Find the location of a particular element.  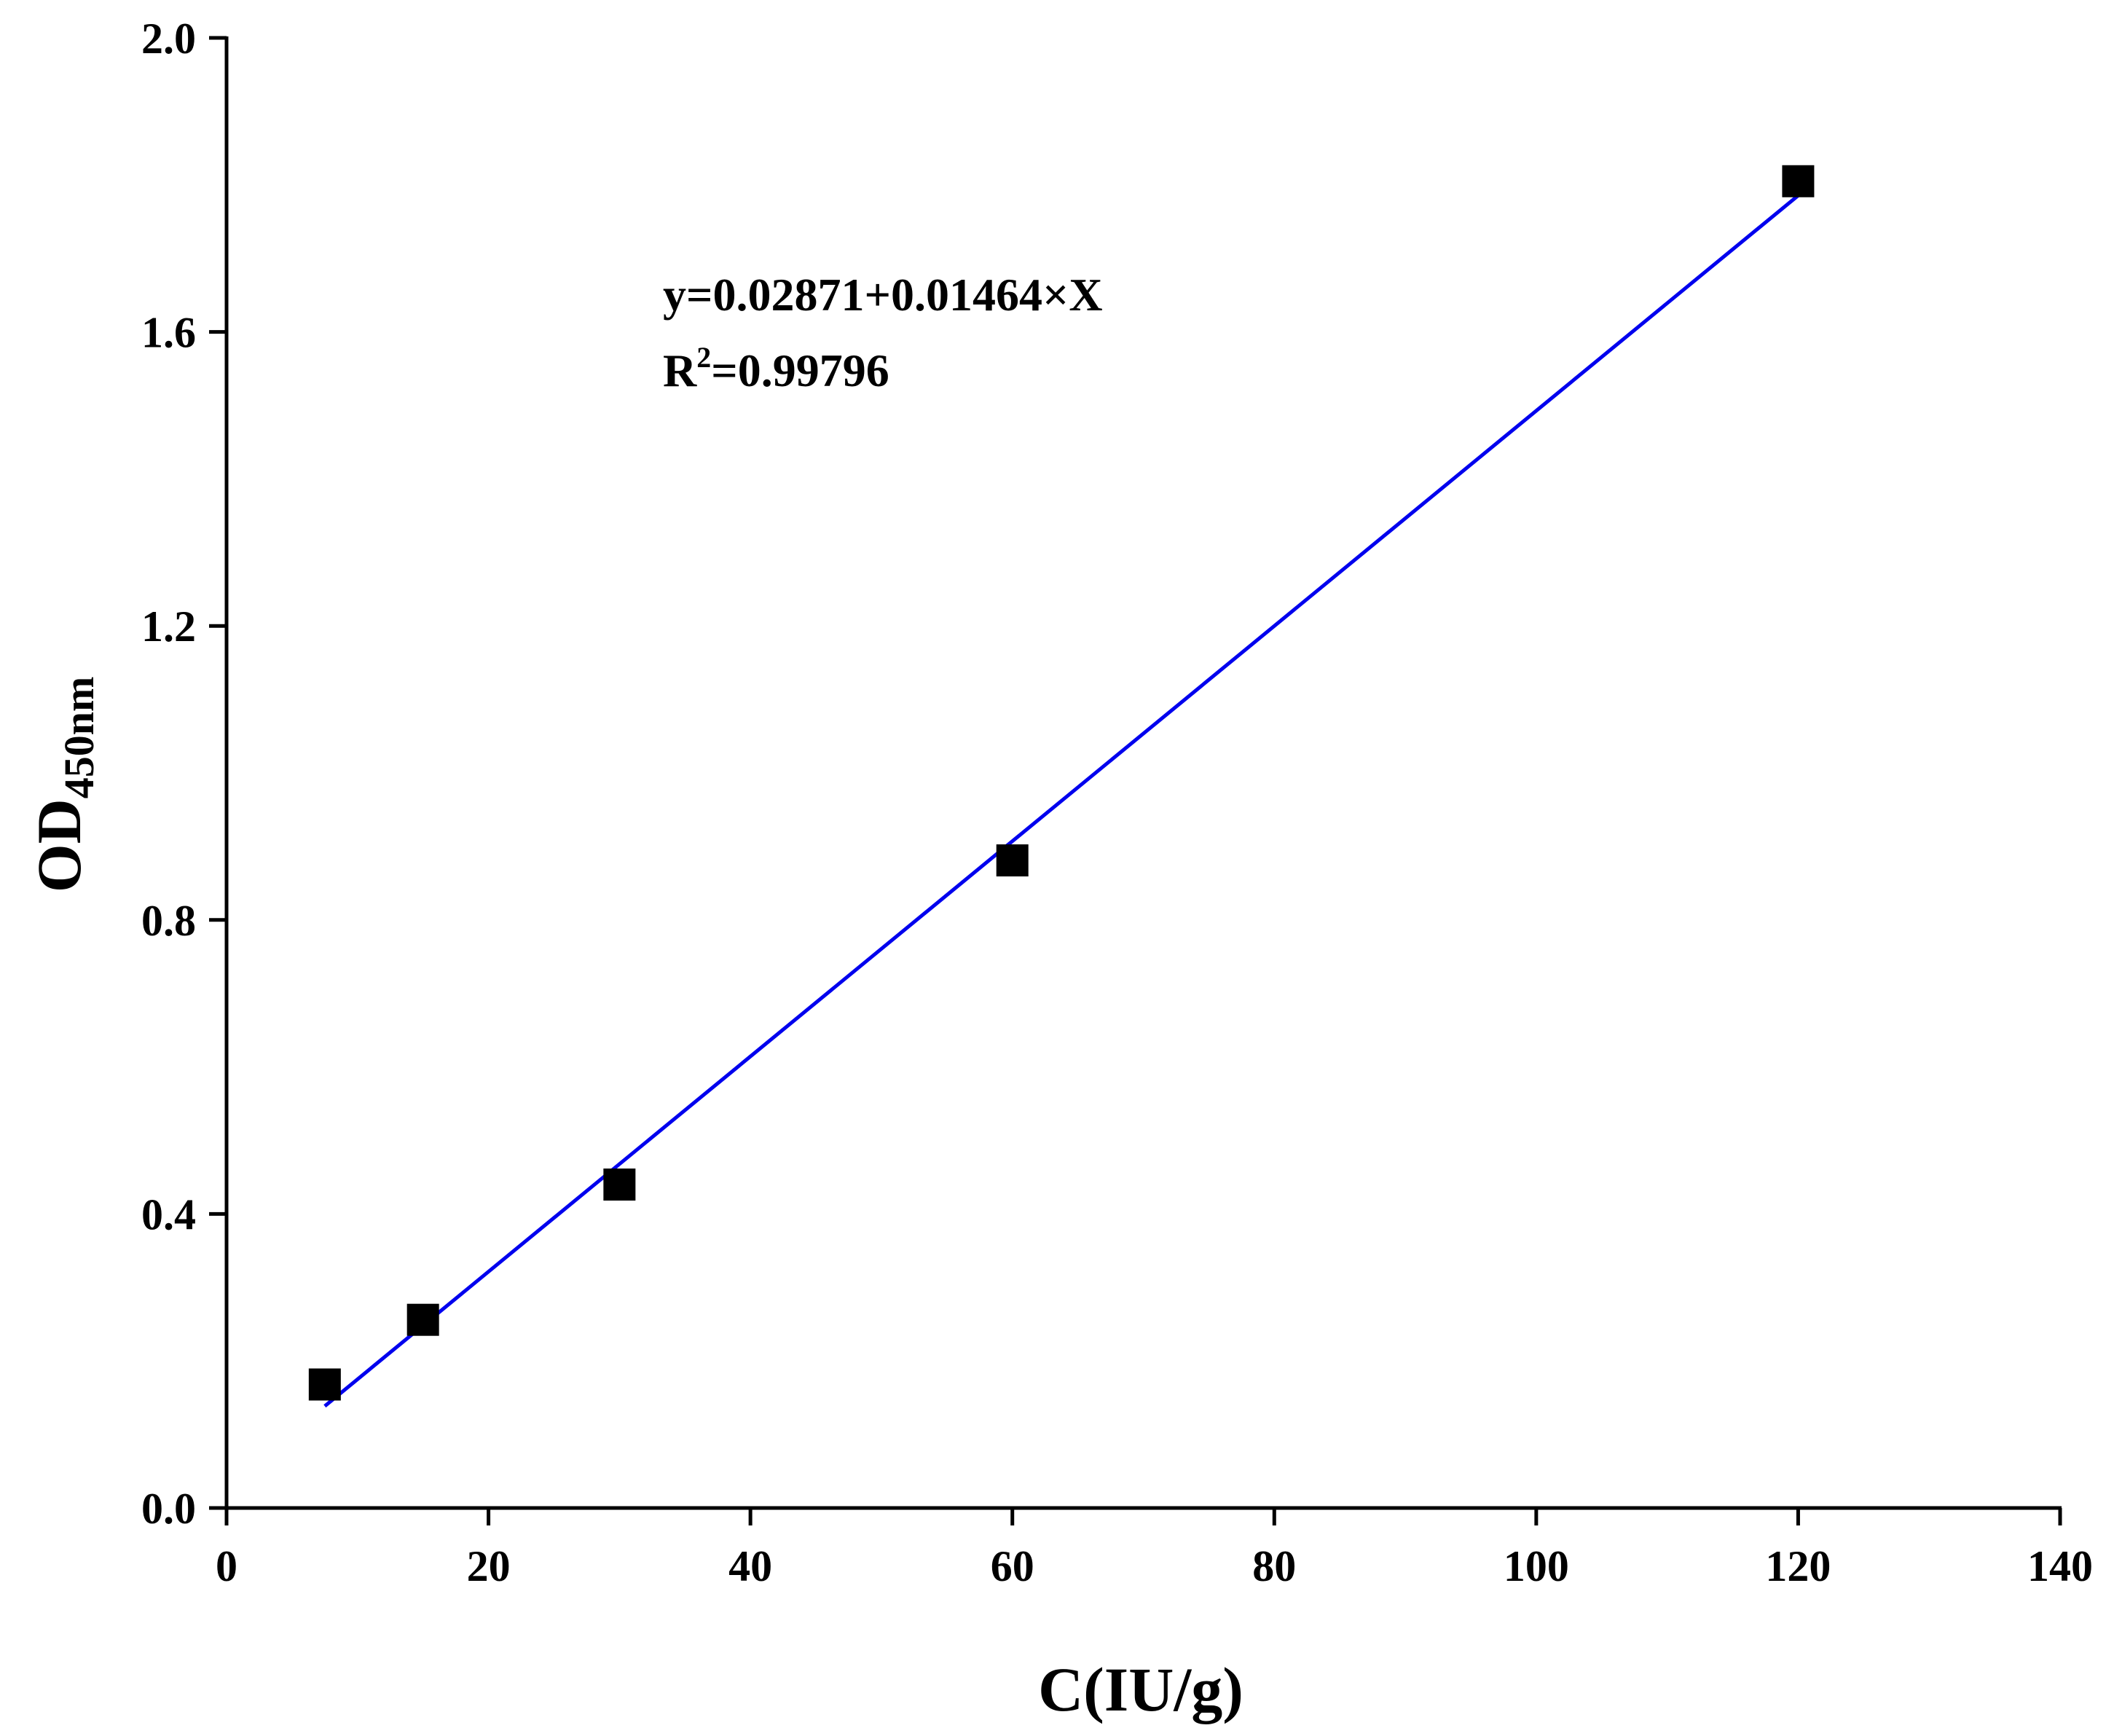

y-axis-ticks: 0.0 0.4 0.8 1.2 1.6 2.0 is located at coordinates (184, 774).